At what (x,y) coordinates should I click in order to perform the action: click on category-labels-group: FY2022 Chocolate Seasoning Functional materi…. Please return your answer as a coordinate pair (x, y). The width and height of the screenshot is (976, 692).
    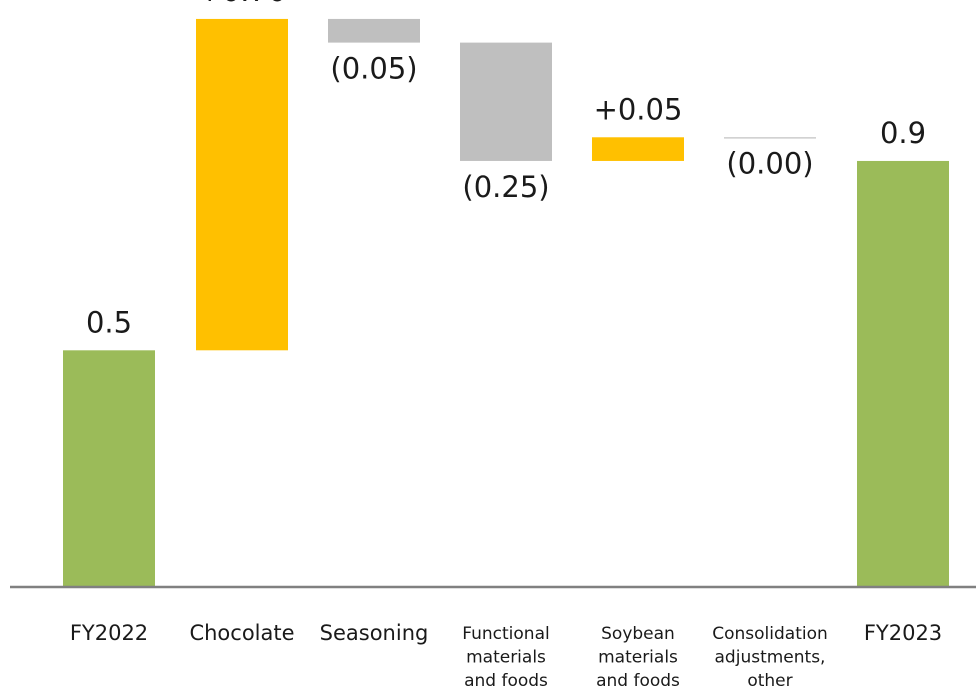
    Looking at the image, I should click on (506, 656).